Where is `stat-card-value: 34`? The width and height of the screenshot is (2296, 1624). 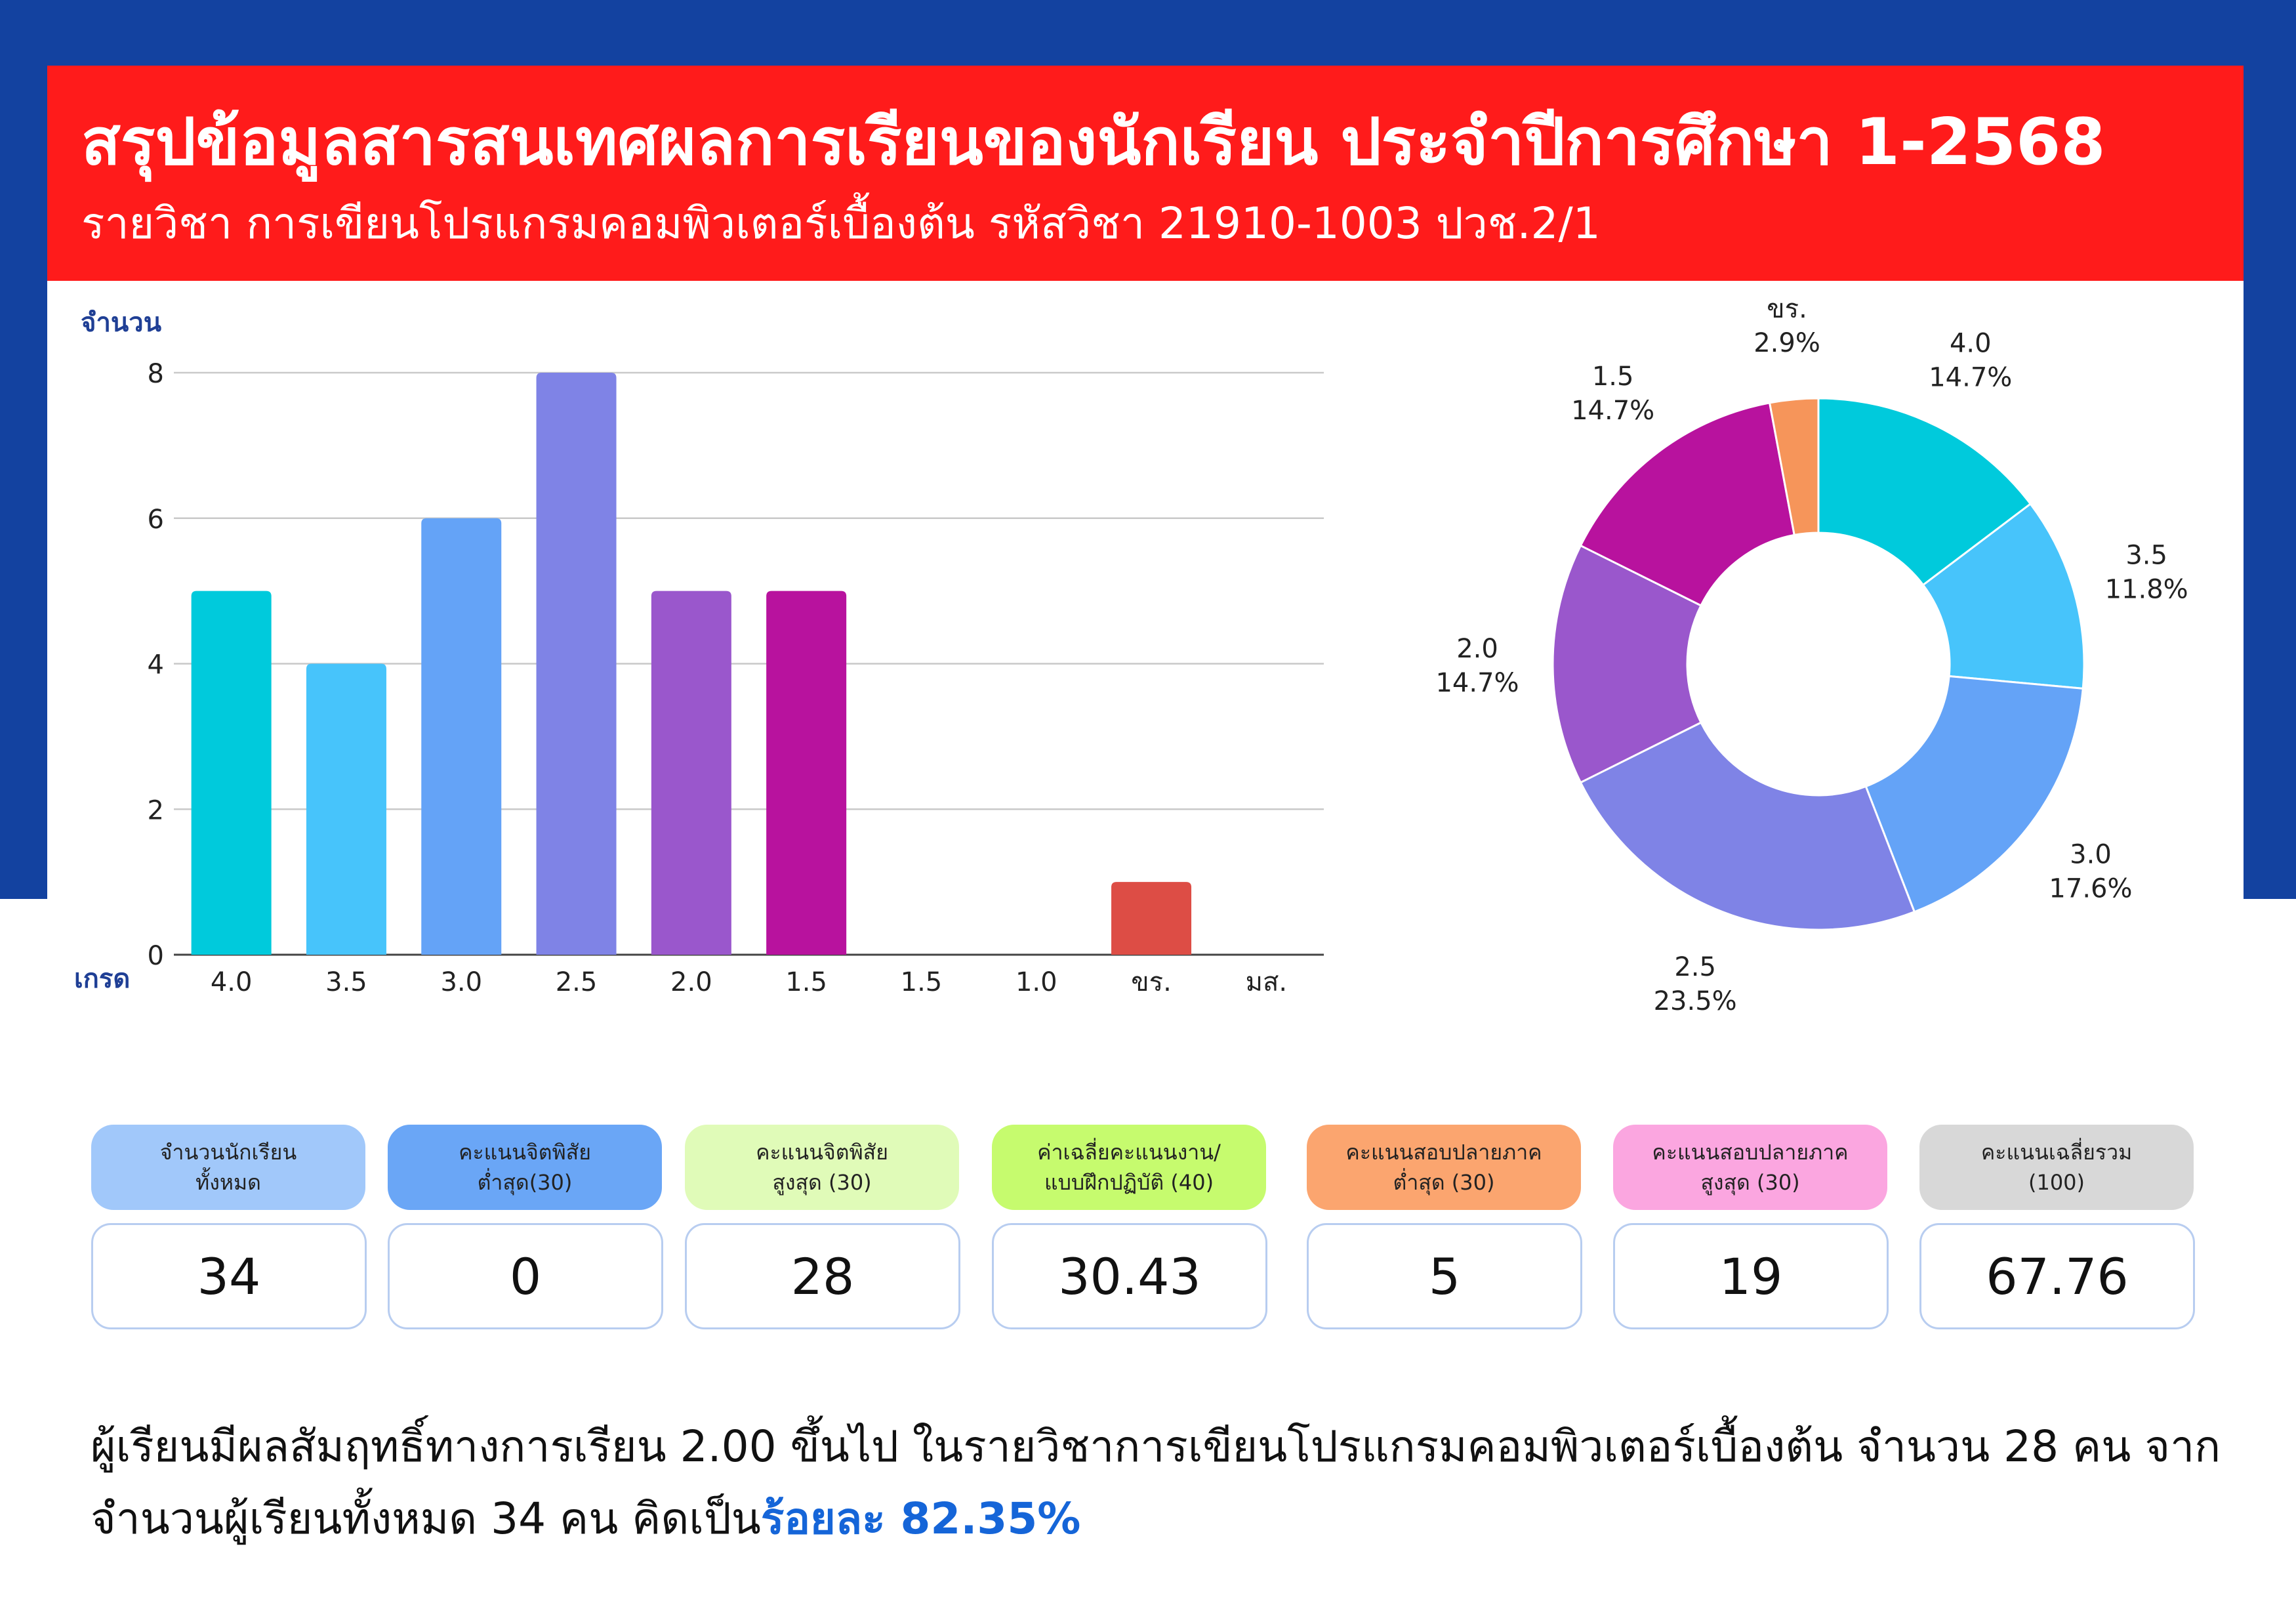
stat-card-value: 34 is located at coordinates (229, 1276).